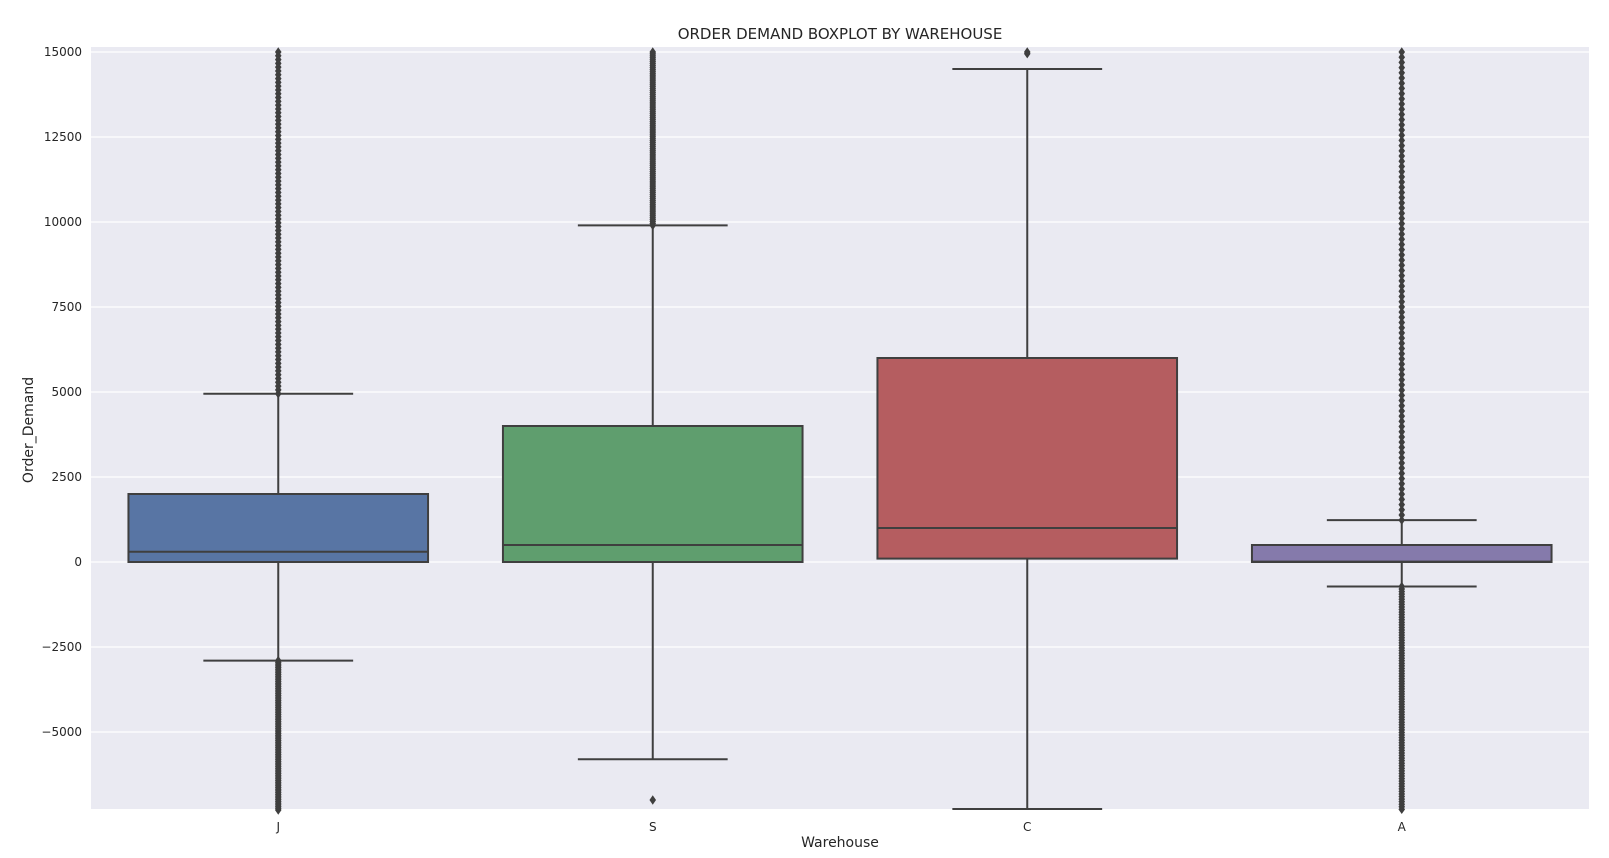  What do you see at coordinates (78, 562) in the screenshot?
I see `y-tick-label: 0` at bounding box center [78, 562].